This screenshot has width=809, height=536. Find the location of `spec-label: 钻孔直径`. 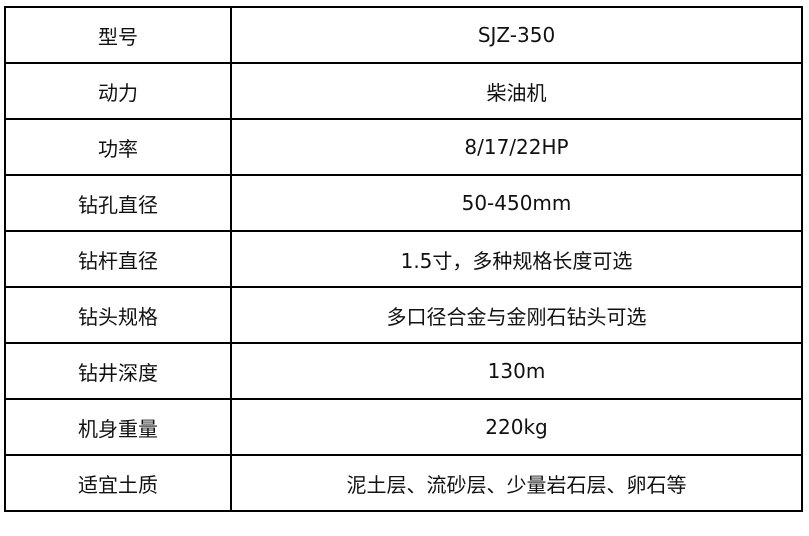

spec-label: 钻孔直径 is located at coordinates (118, 203).